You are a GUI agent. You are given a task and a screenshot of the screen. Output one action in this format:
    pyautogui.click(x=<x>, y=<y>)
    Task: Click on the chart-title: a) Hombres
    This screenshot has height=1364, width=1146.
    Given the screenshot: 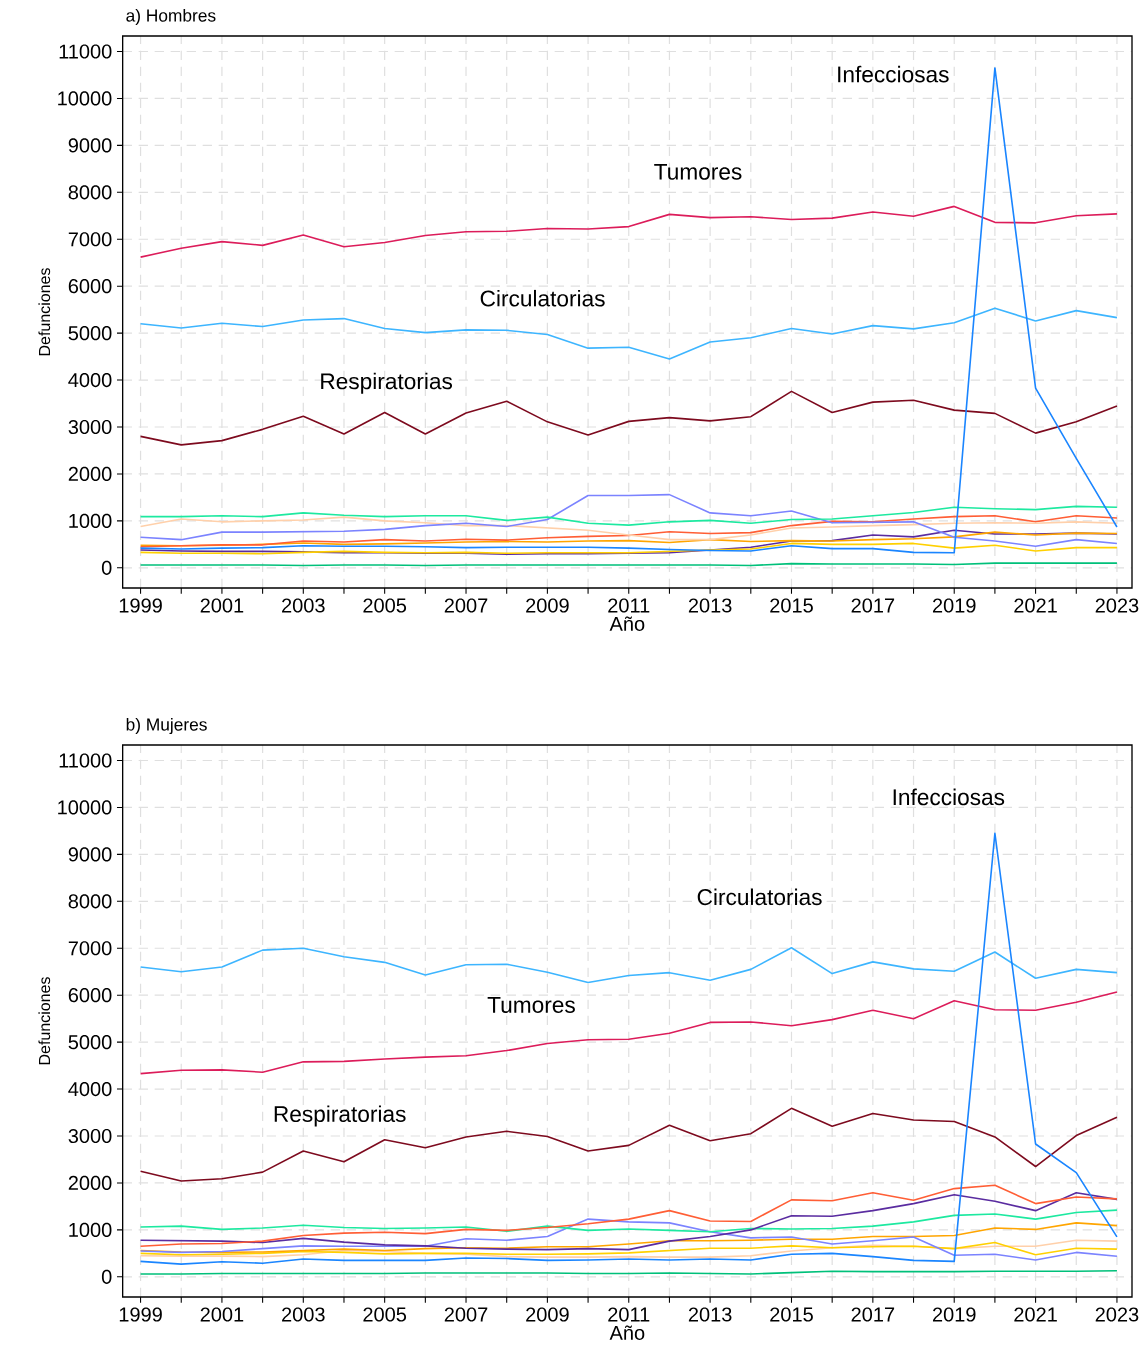 What is the action you would take?
    pyautogui.click(x=171, y=17)
    